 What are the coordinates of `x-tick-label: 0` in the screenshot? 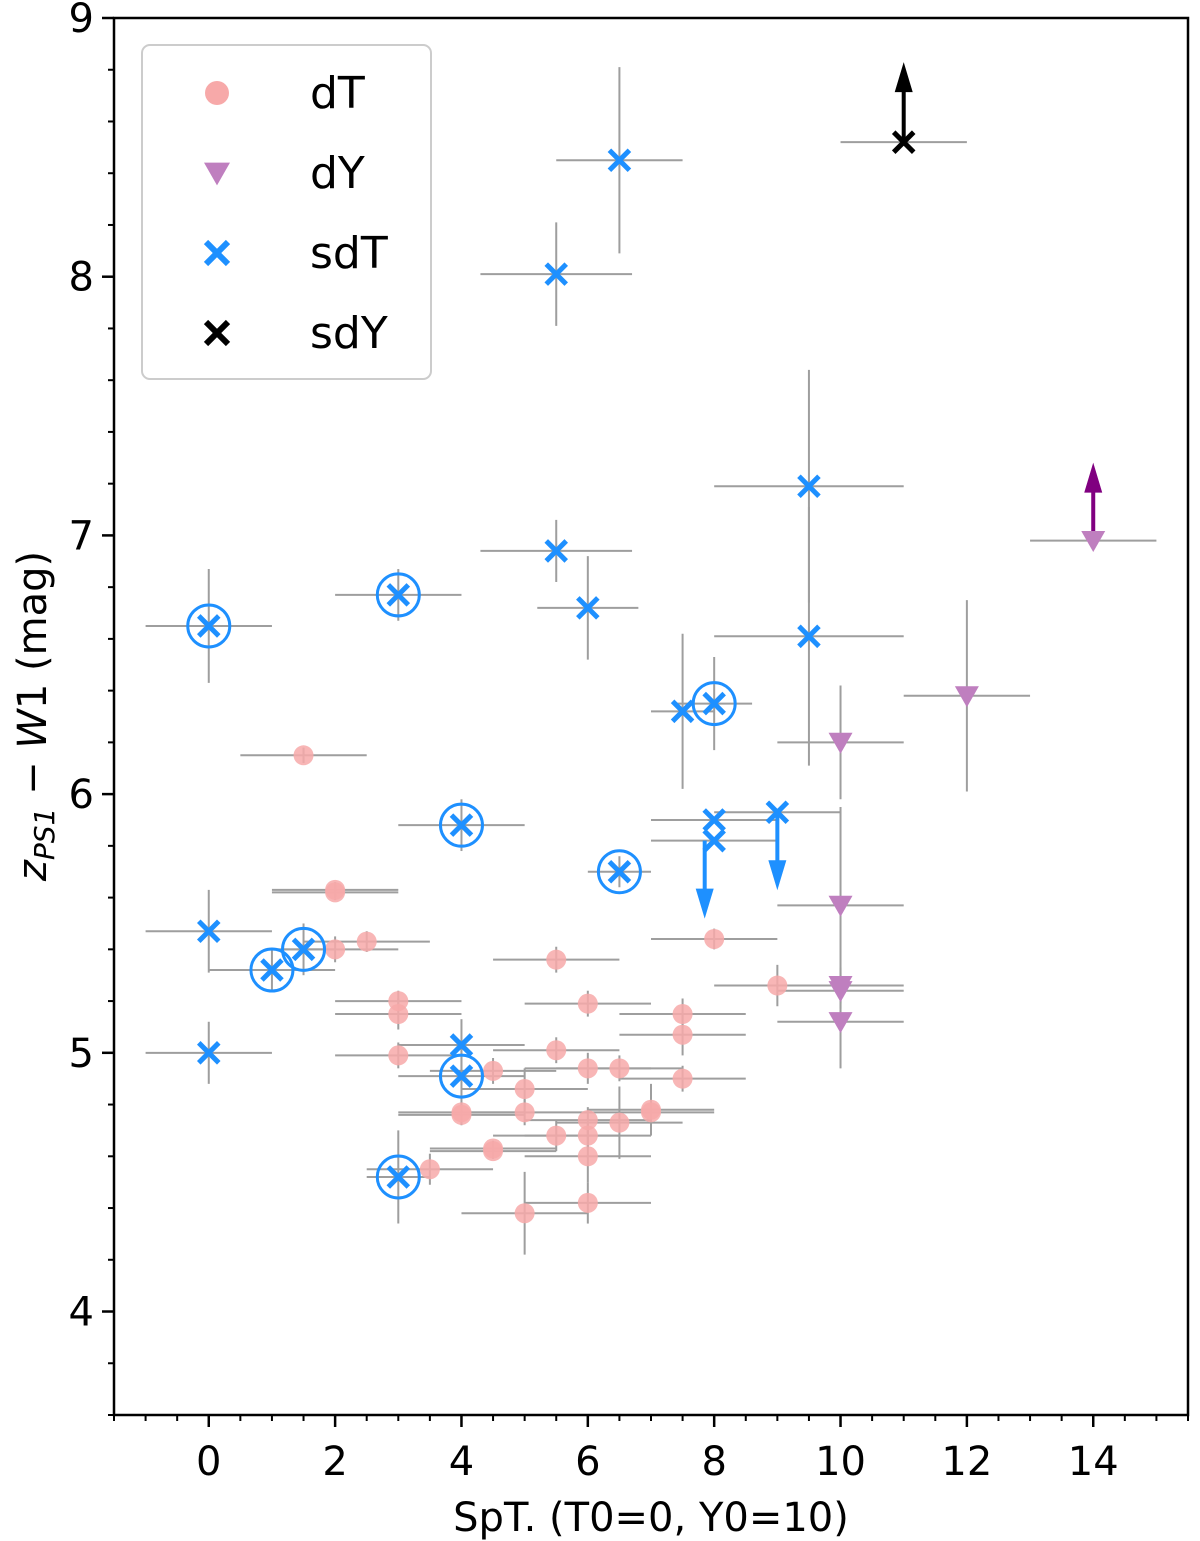 It's located at (208, 1462).